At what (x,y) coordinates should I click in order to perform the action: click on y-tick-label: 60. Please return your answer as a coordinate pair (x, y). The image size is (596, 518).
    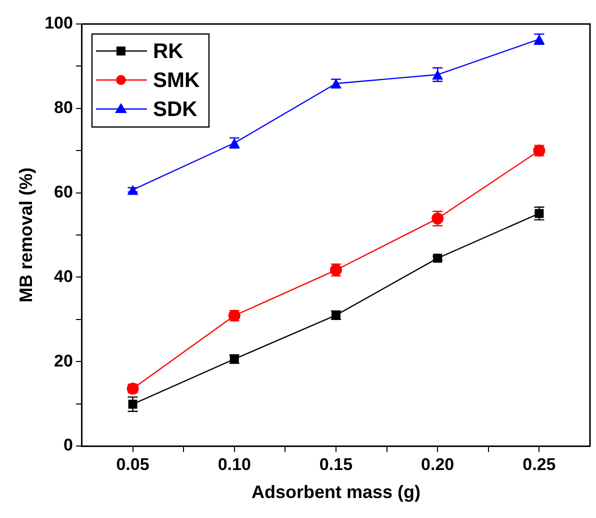
    Looking at the image, I should click on (63, 192).